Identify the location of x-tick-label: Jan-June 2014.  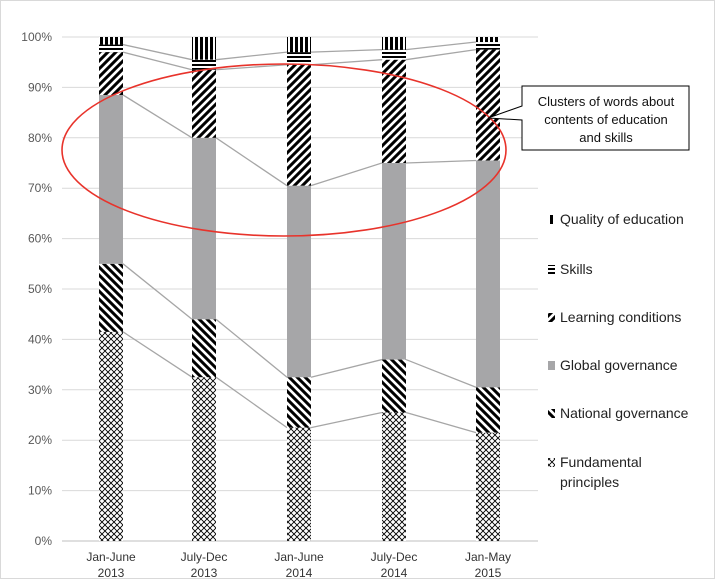
(299, 564).